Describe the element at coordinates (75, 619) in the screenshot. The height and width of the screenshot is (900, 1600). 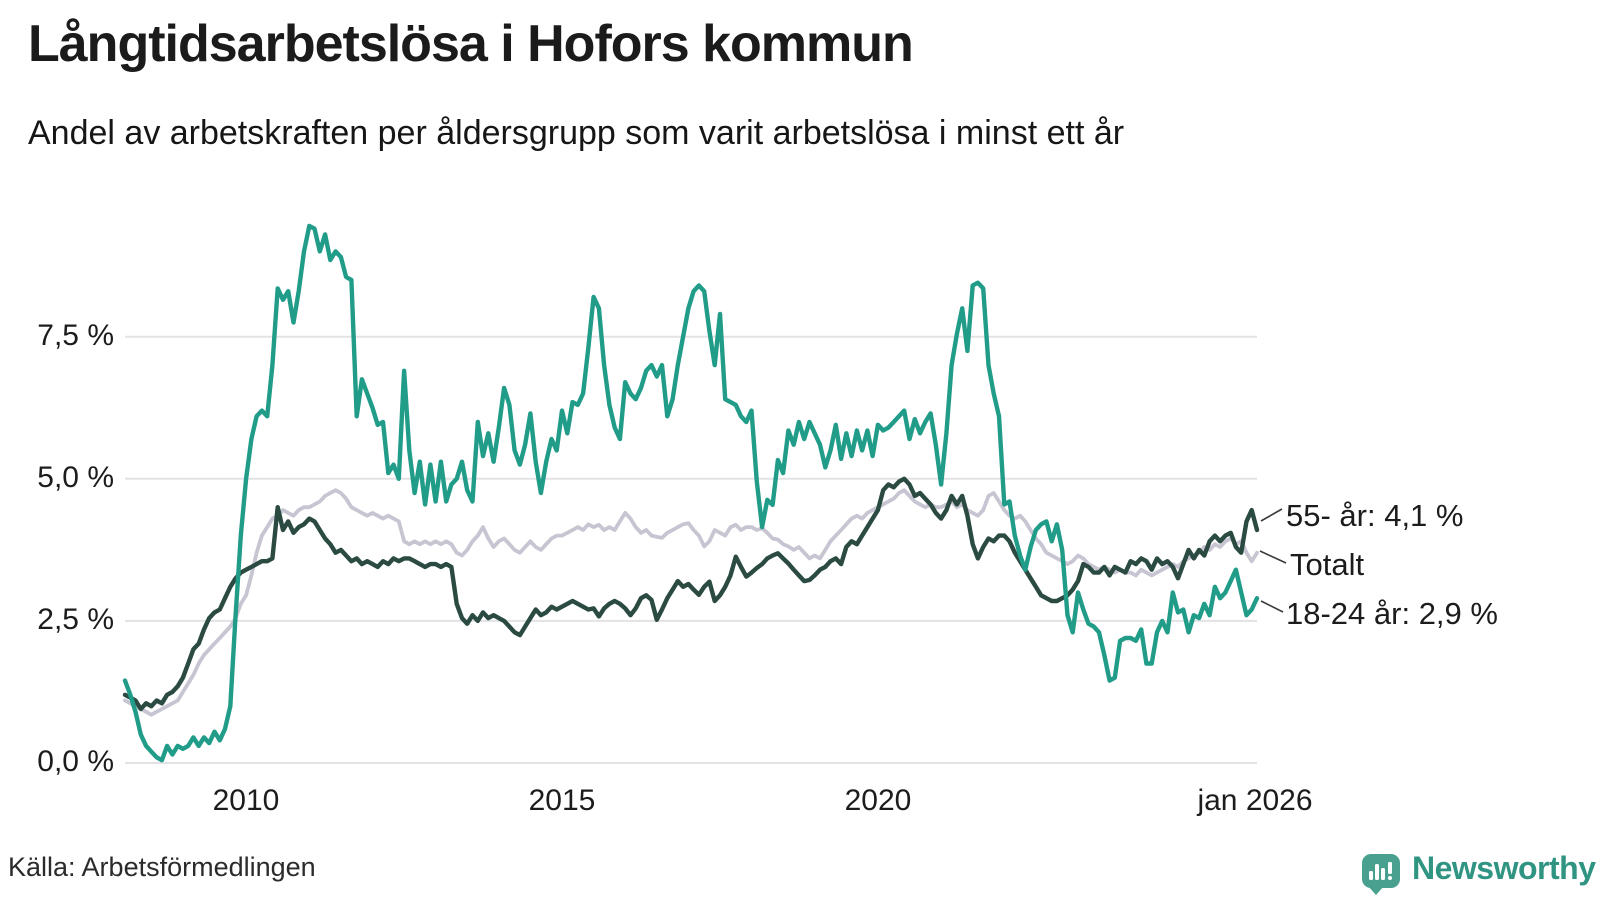
I see `y-tick-2-5: 2,5 %` at that location.